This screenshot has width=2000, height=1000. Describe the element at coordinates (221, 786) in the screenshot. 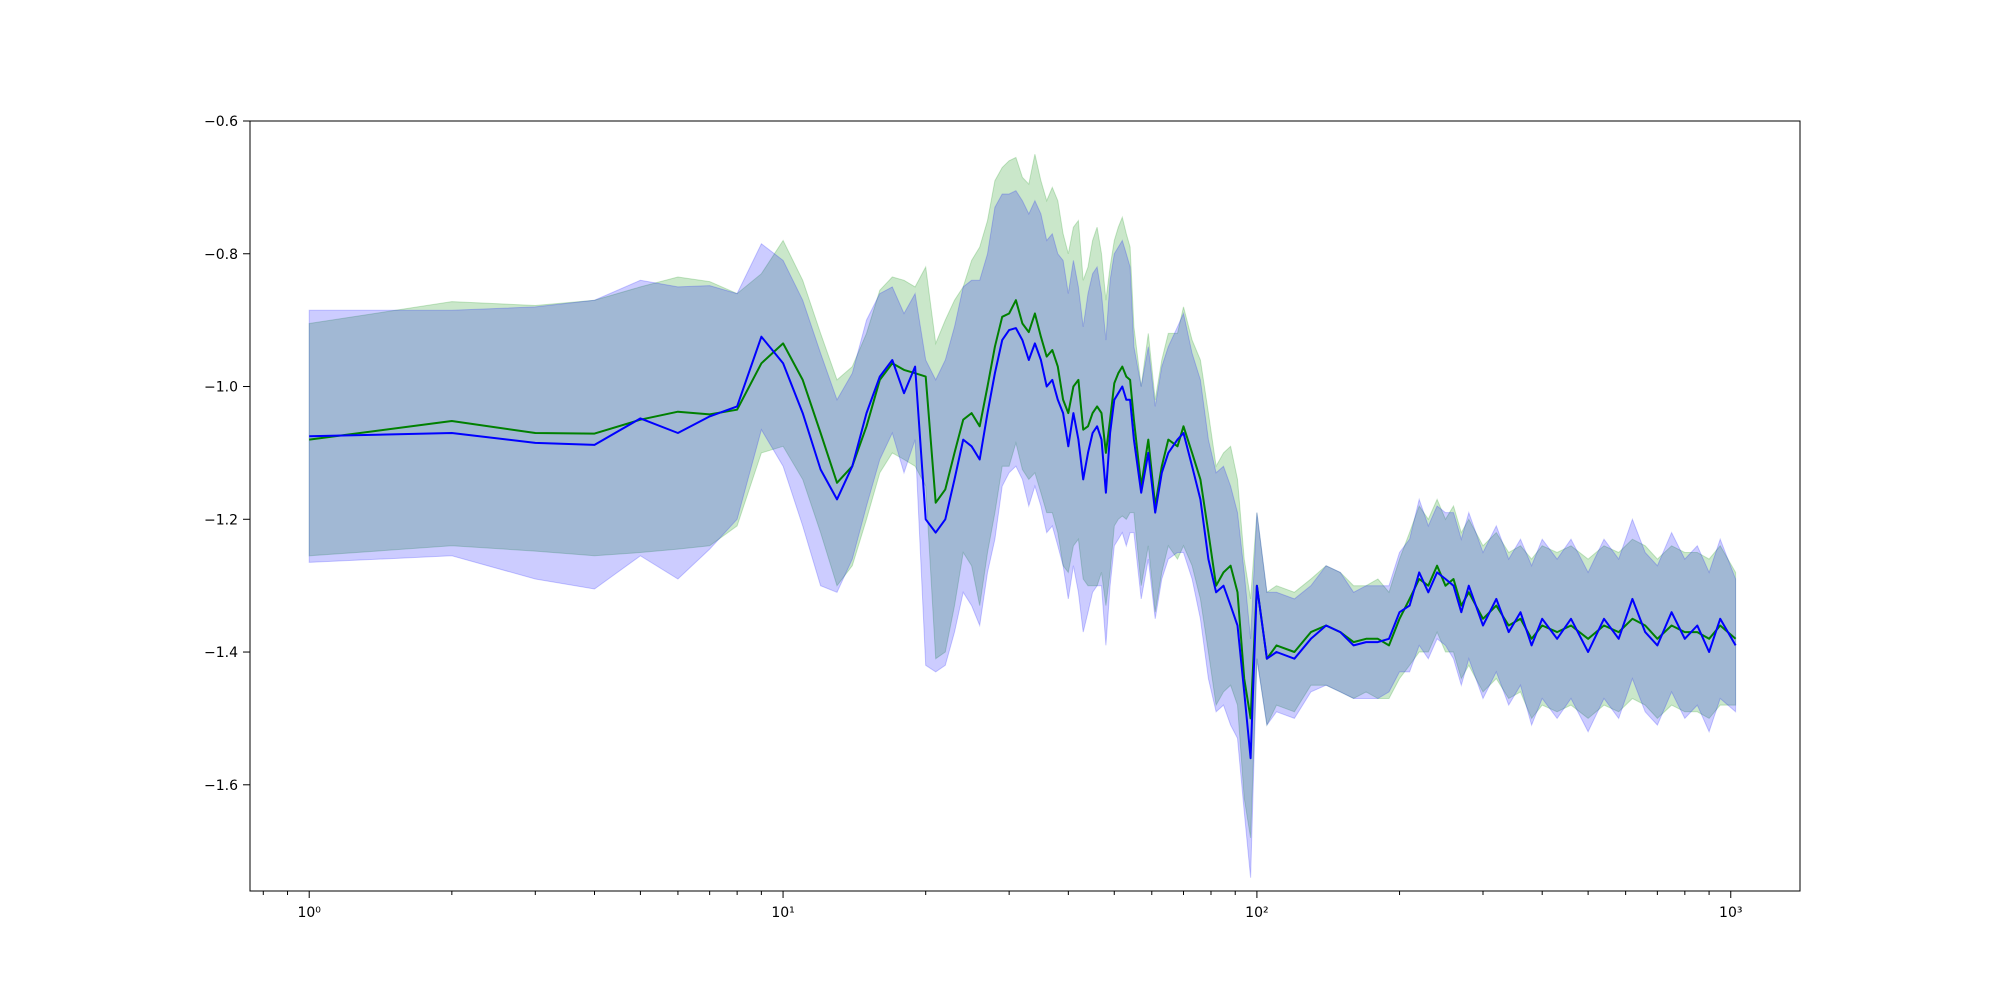

I see `y-tick-label: −1.6` at that location.